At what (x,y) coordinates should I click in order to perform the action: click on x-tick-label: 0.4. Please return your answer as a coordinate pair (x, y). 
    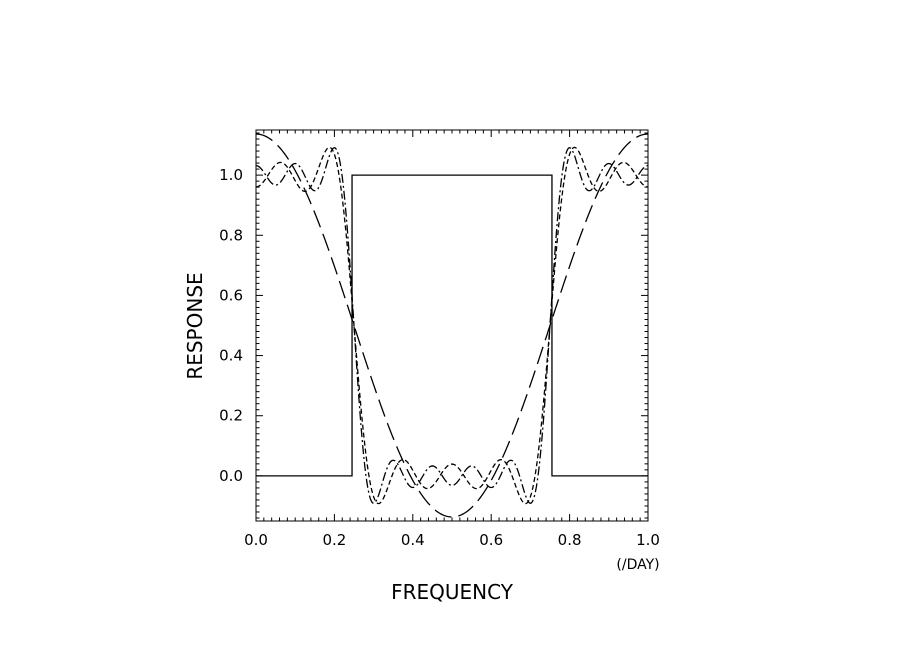
    Looking at the image, I should click on (413, 540).